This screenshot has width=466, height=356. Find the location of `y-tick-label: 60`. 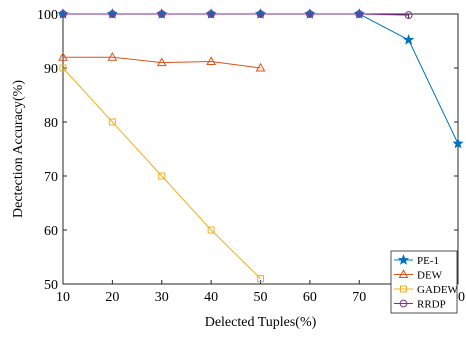

y-tick-label: 60 is located at coordinates (51, 231).